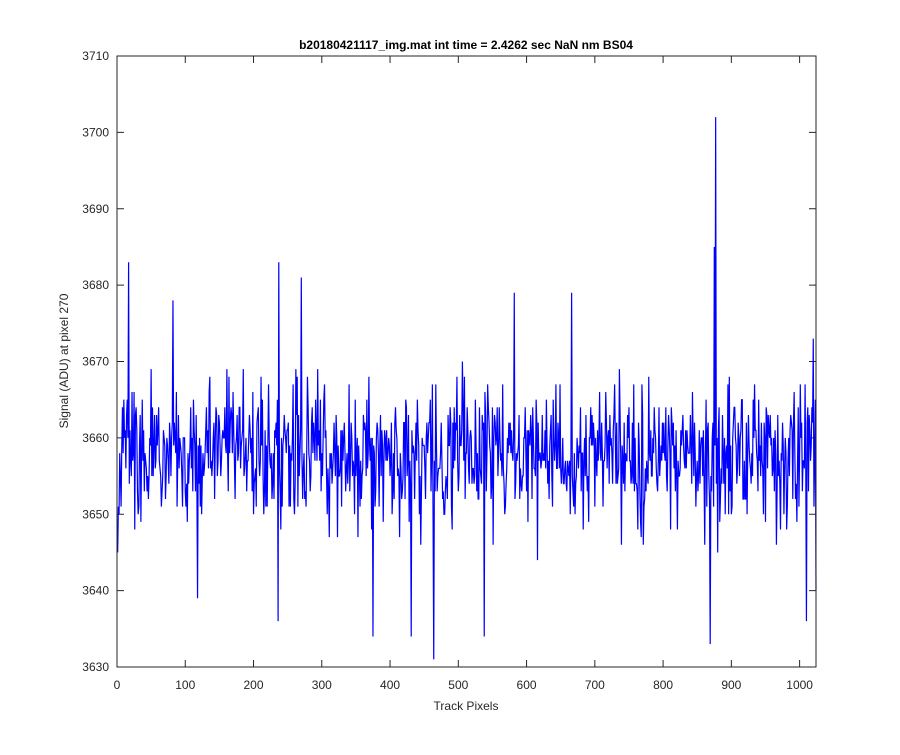  What do you see at coordinates (527, 685) in the screenshot?
I see `x-tick-label: 600` at bounding box center [527, 685].